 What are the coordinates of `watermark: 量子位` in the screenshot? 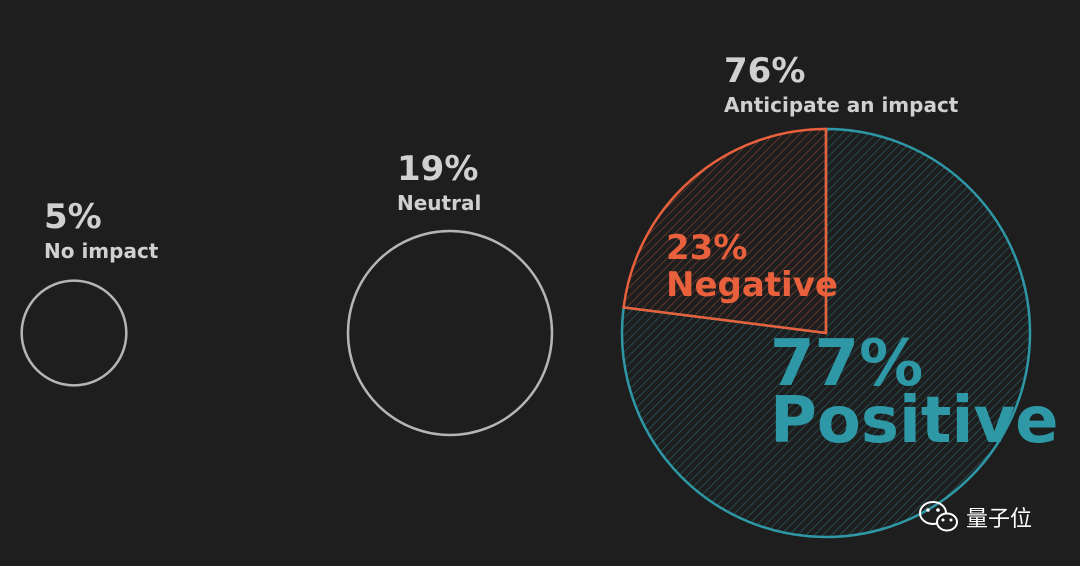 It's located at (975, 516).